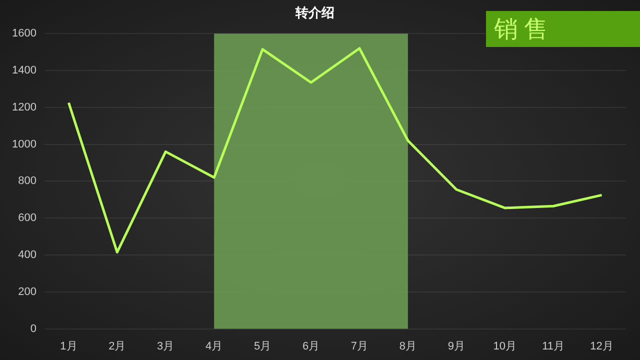  I want to click on x-tick-label: 3月, so click(165, 346).